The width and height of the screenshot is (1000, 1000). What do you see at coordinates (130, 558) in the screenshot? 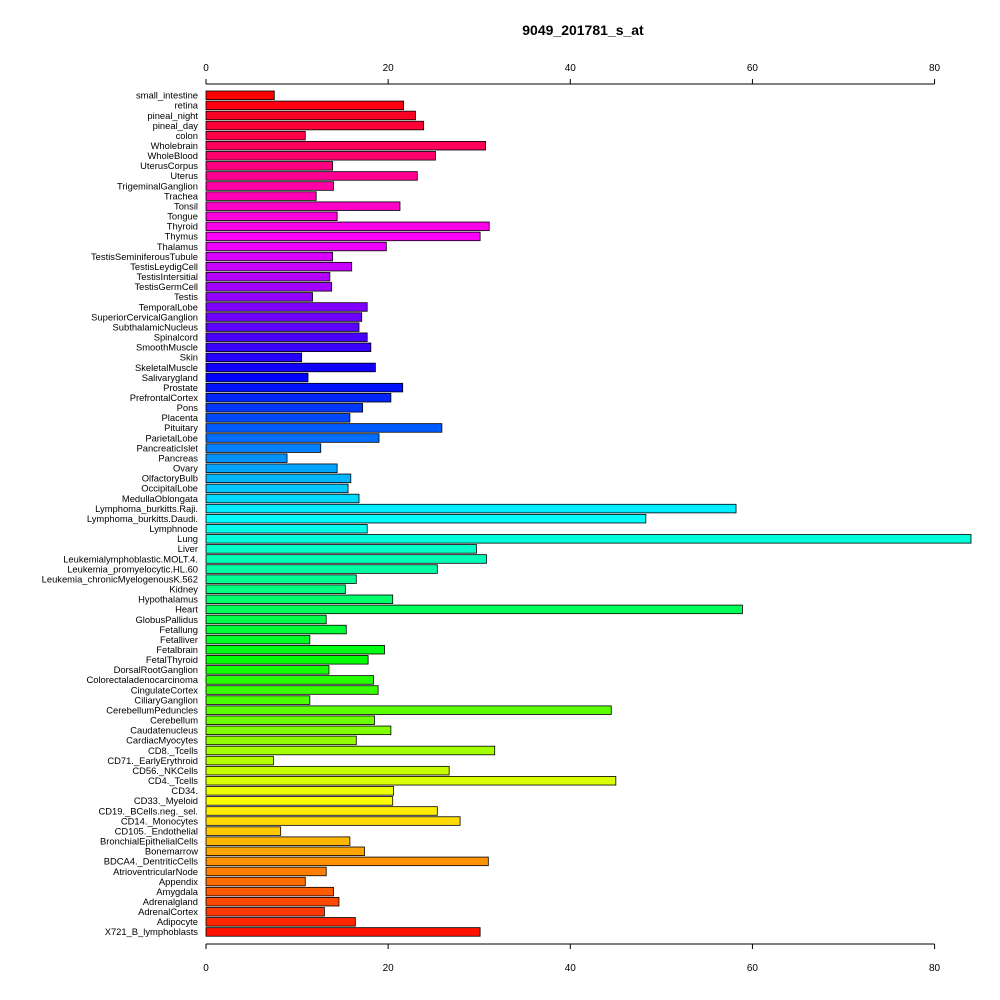
I see `category-label: Leukemialymphoblastic.MOLT.4.` at bounding box center [130, 558].